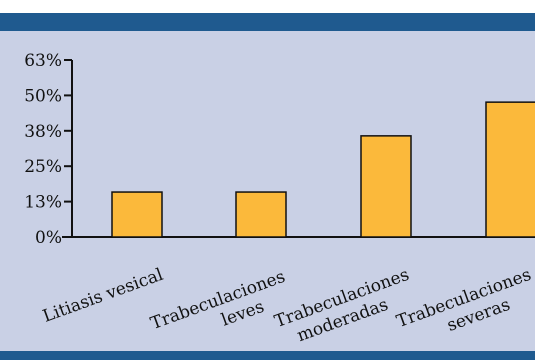  Describe the element at coordinates (43, 132) in the screenshot. I see `y-tick-label: 38%` at that location.